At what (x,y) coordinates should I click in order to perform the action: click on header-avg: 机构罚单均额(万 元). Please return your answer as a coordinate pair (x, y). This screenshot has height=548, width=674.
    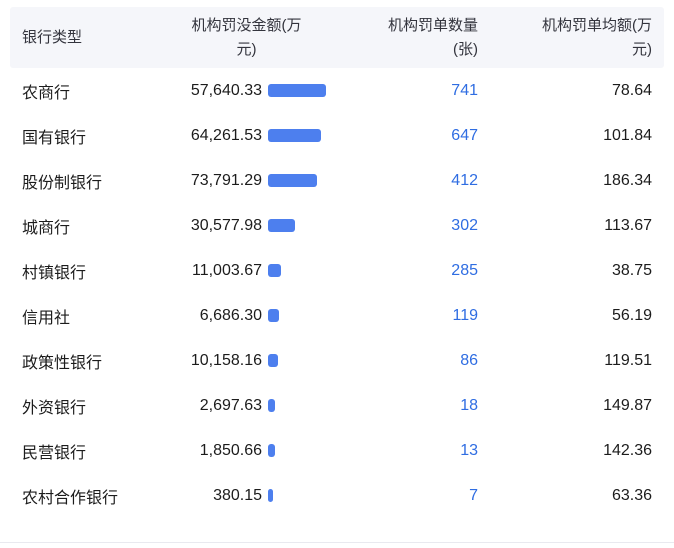
    Looking at the image, I should click on (565, 38).